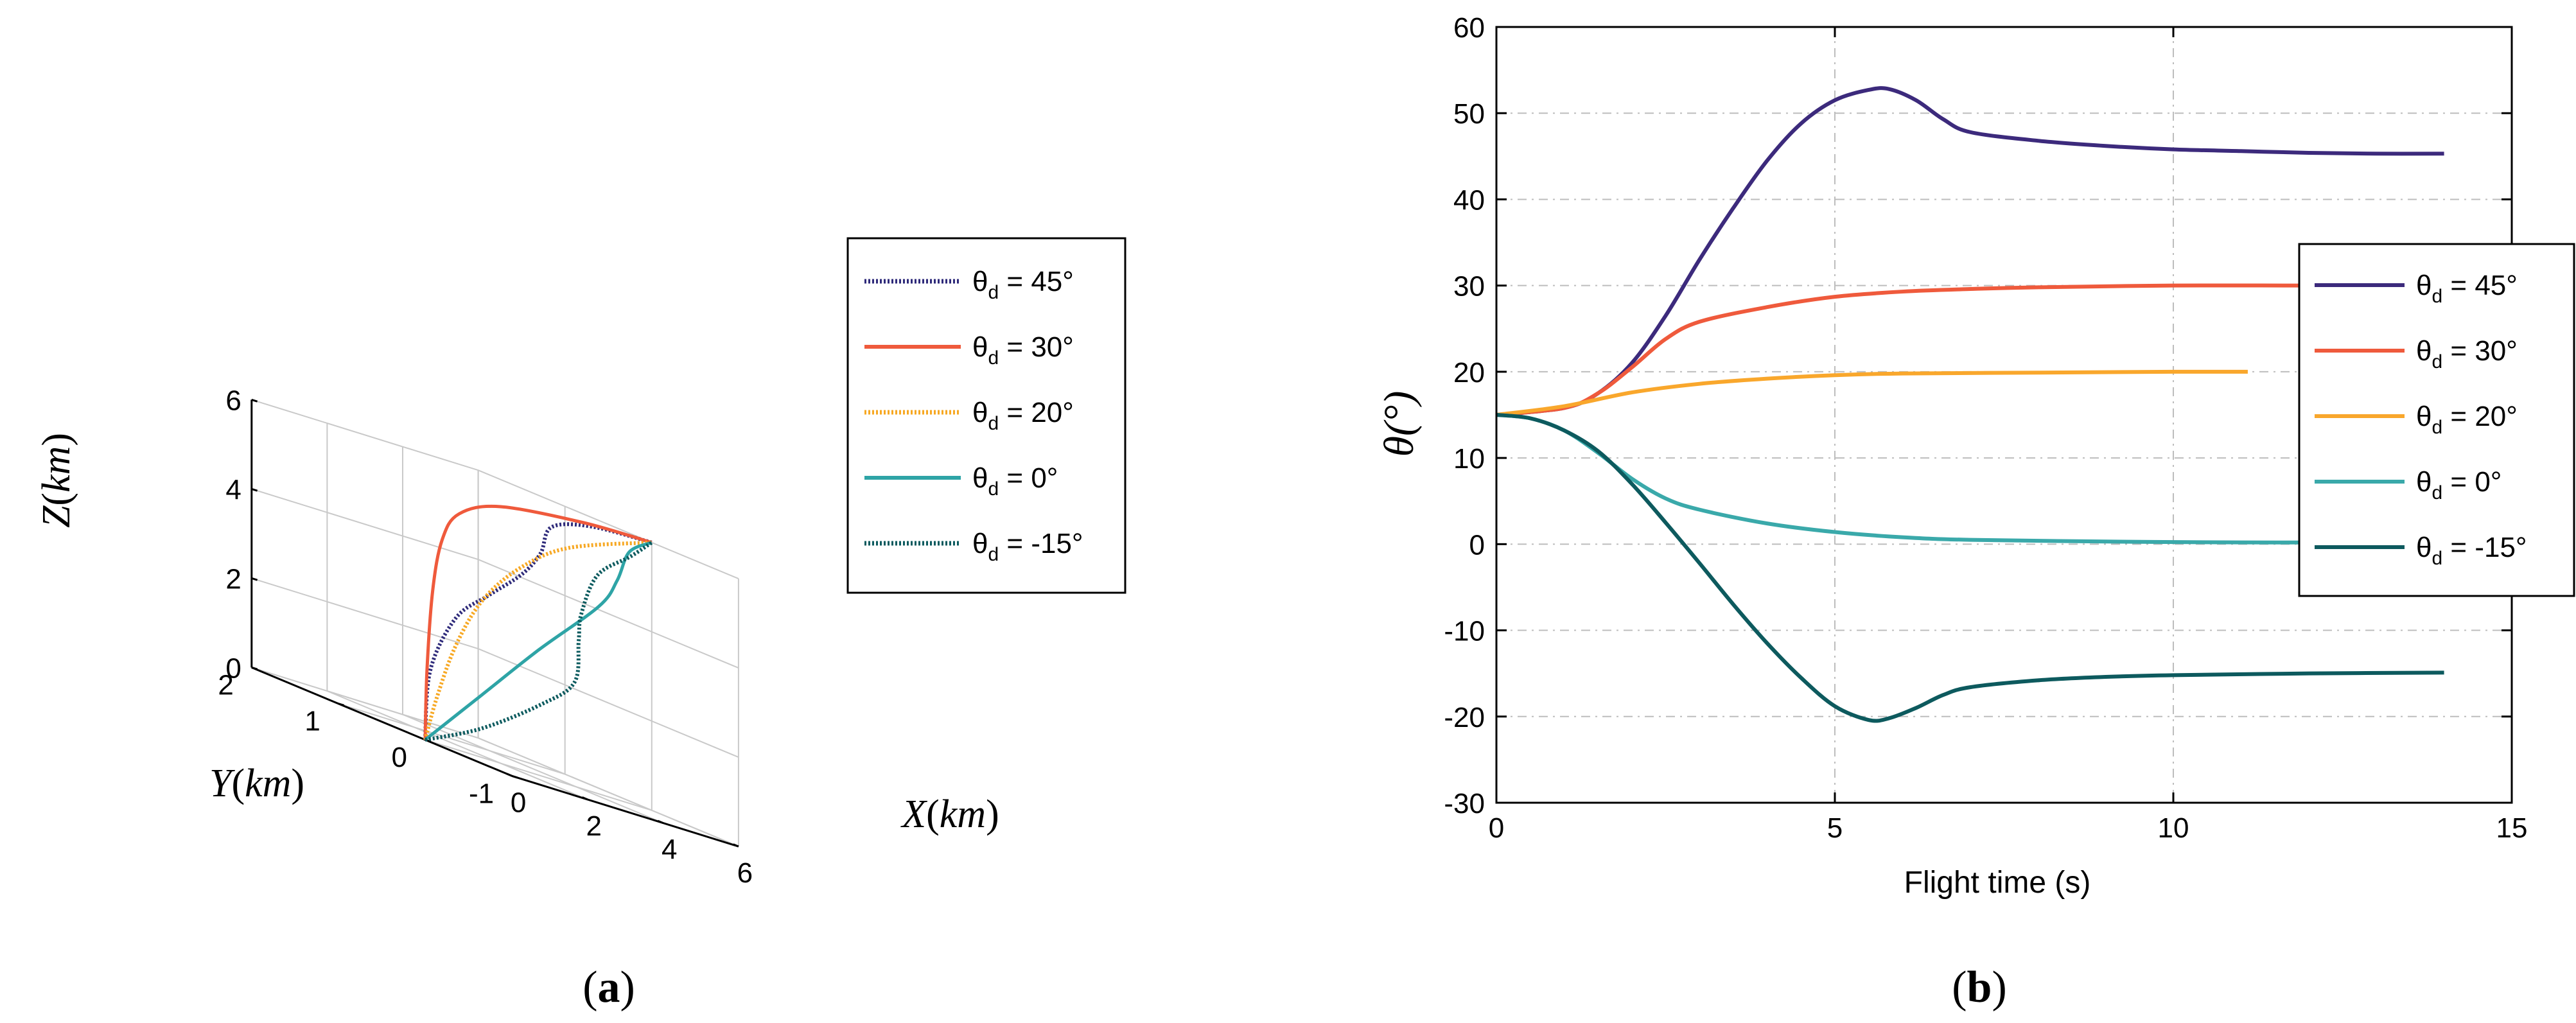  What do you see at coordinates (481, 793) in the screenshot?
I see `tick-label-y: -1` at bounding box center [481, 793].